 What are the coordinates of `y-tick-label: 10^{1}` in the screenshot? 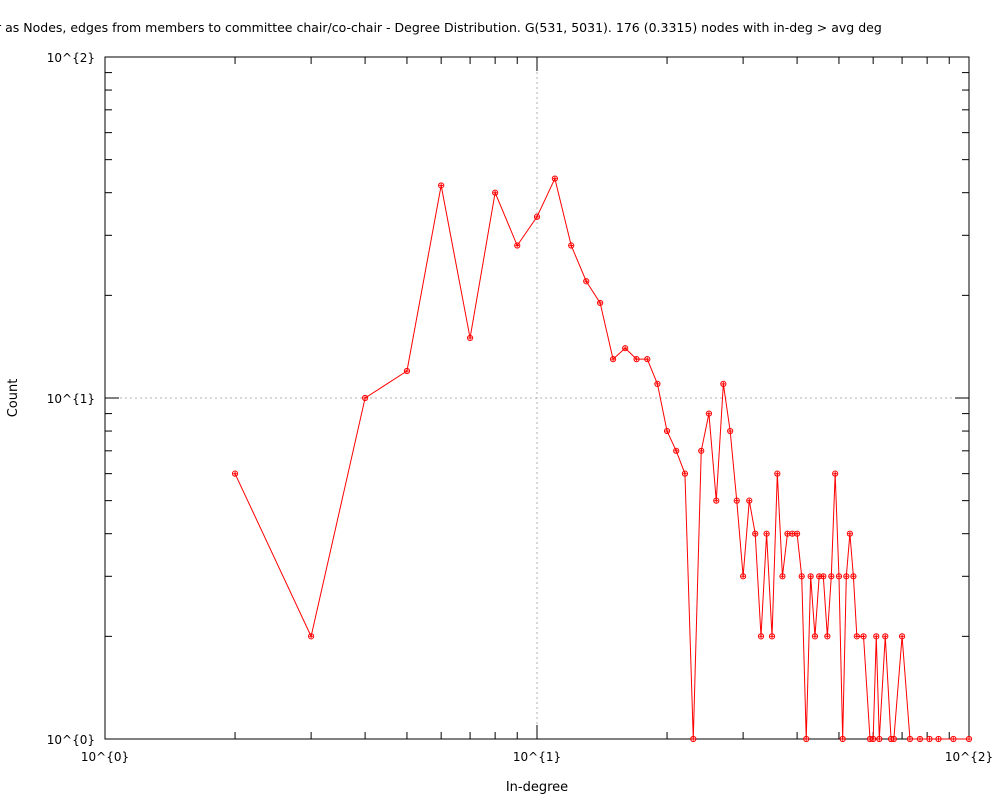 It's located at (71, 399).